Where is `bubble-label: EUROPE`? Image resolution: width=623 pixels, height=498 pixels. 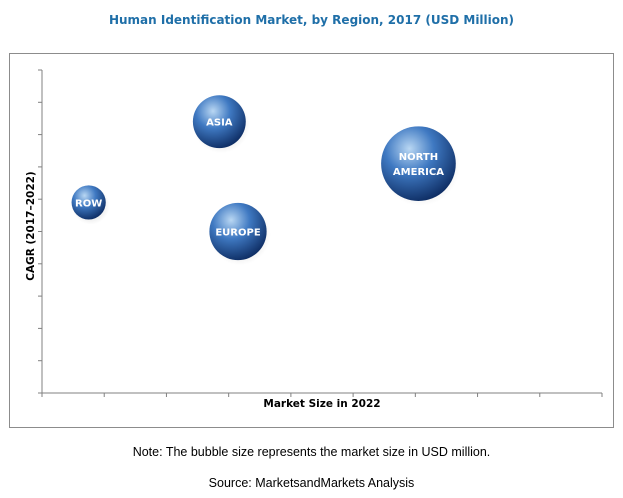 bubble-label: EUROPE is located at coordinates (237, 233).